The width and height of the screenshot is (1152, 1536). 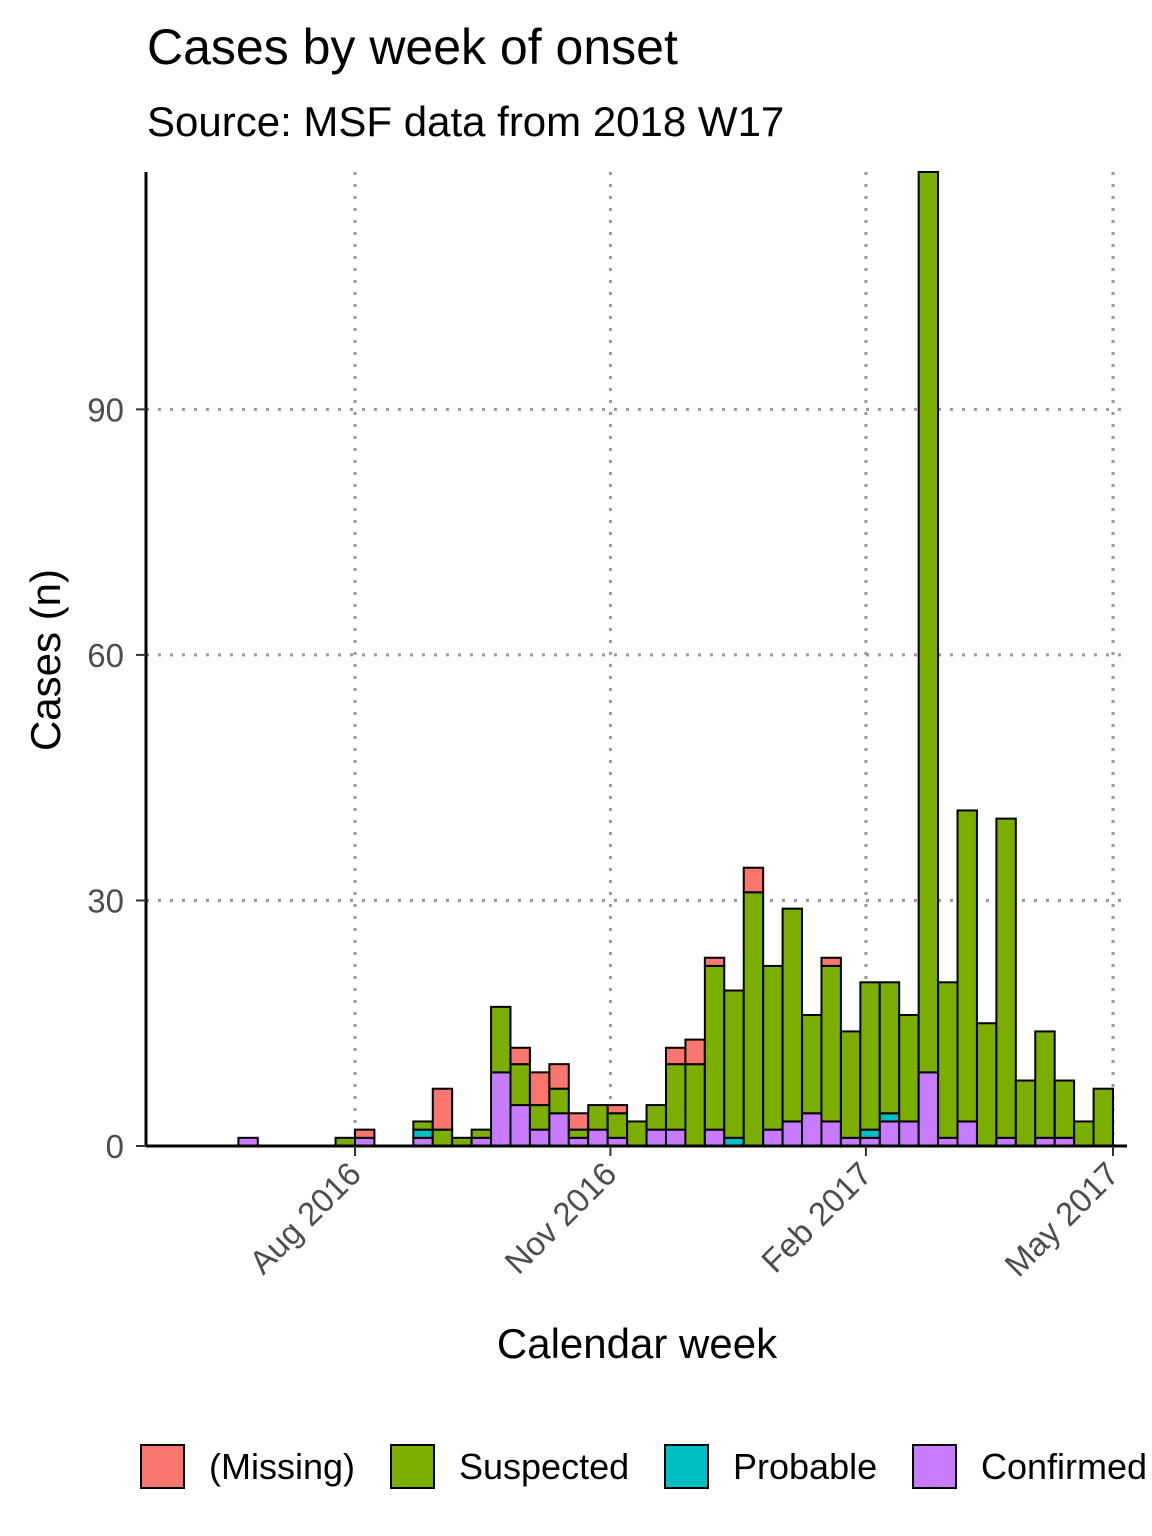 What do you see at coordinates (560, 1218) in the screenshot?
I see `x-tick-label: Nov 2016` at bounding box center [560, 1218].